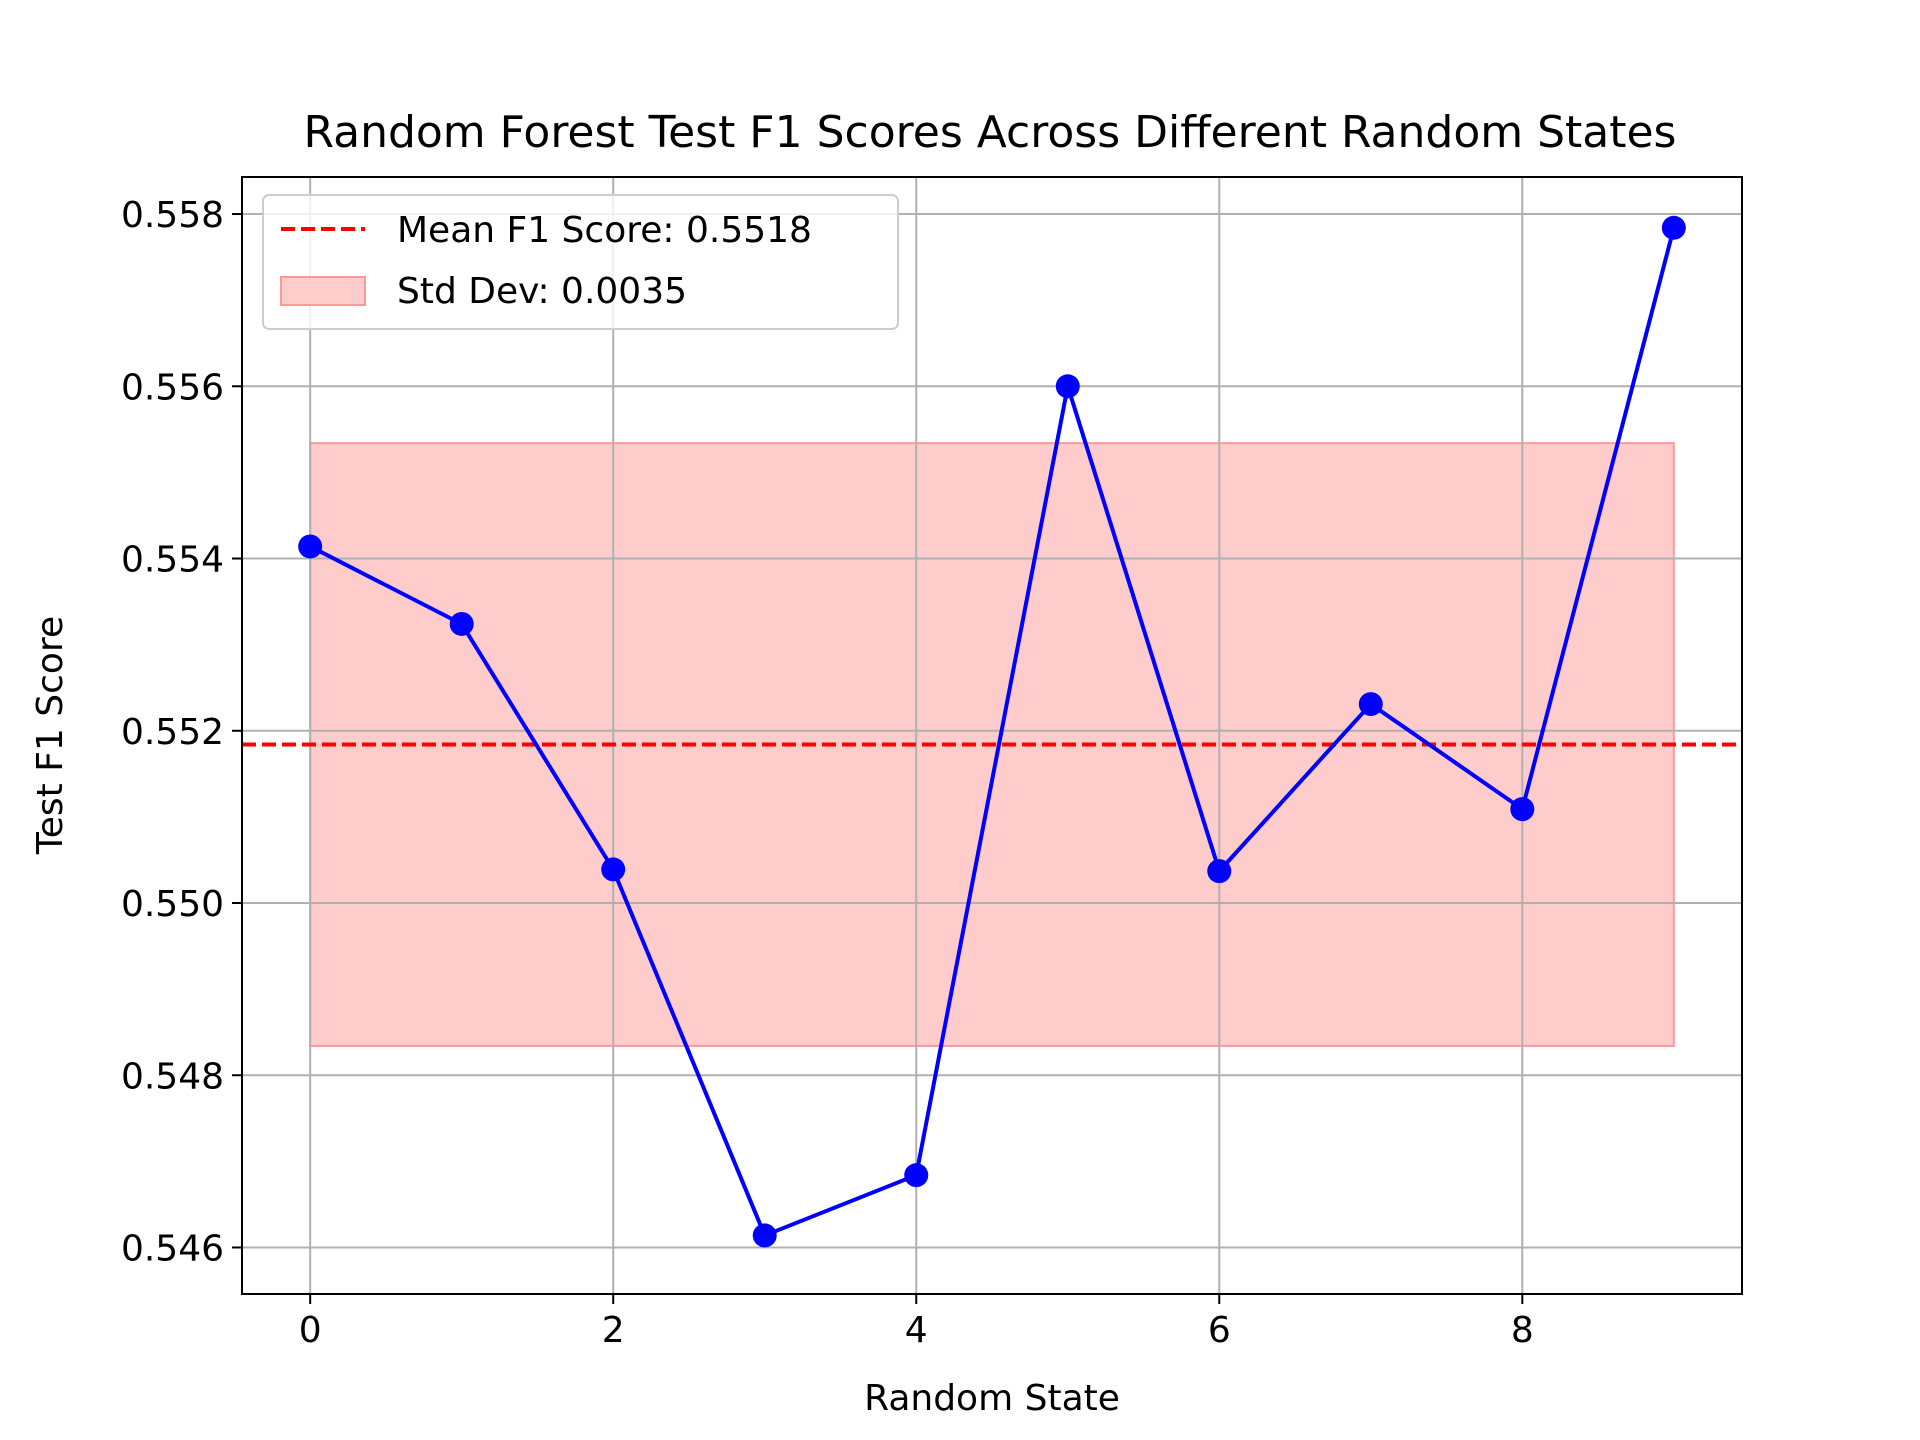 Image resolution: width=1920 pixels, height=1440 pixels. What do you see at coordinates (310, 1330) in the screenshot?
I see `x-tick-label: 0` at bounding box center [310, 1330].